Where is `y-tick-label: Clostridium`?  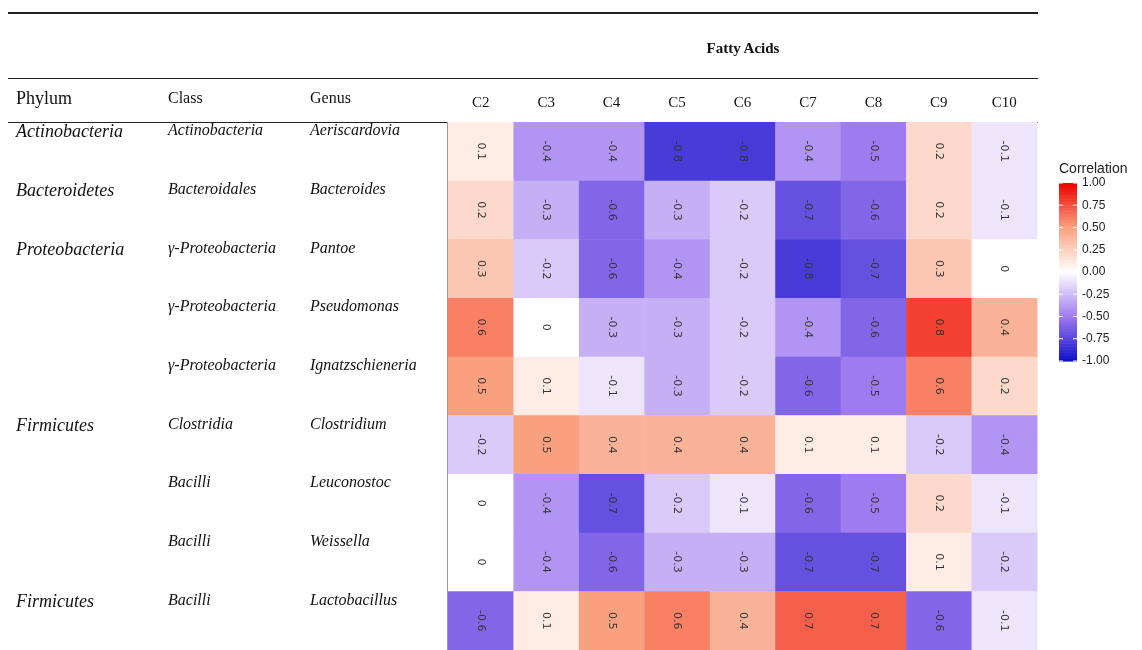
y-tick-label: Clostridium is located at coordinates (348, 423).